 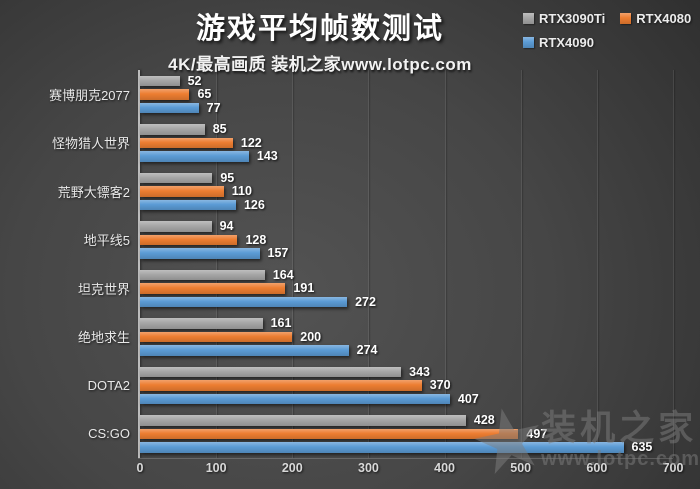 I want to click on bar-row: 164, so click(x=406, y=274).